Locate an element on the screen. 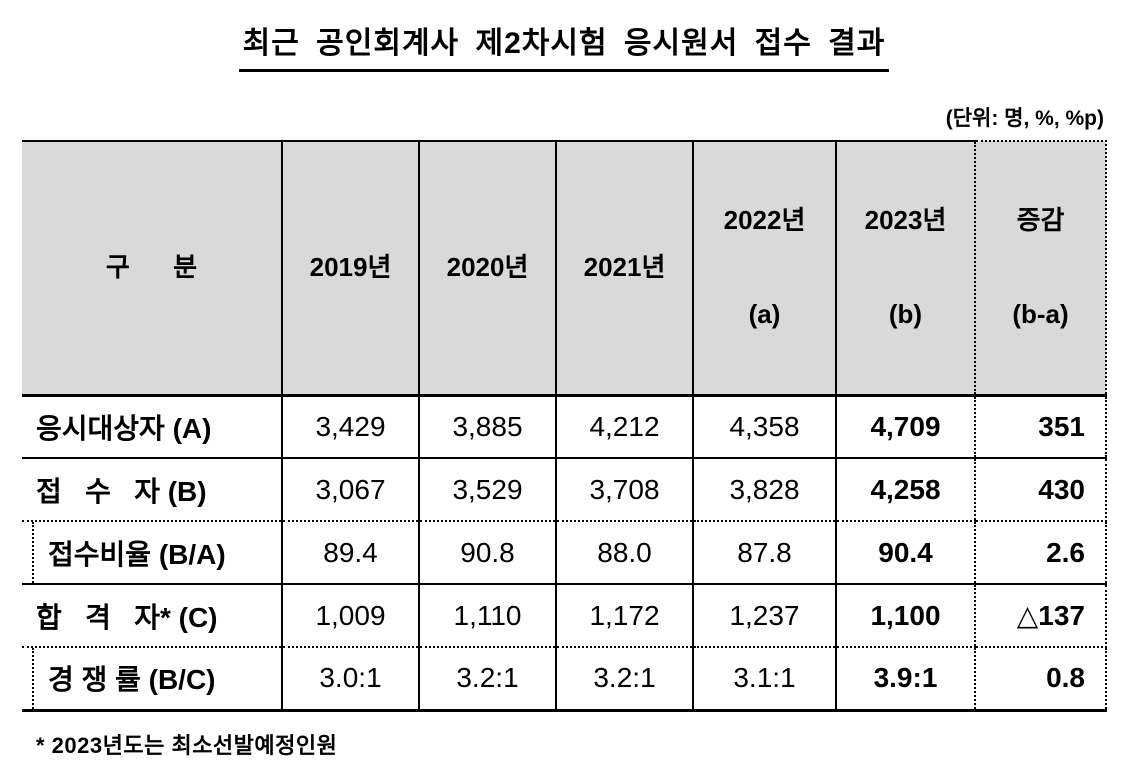 This screenshot has height=760, width=1128. cell-value: 3,529 is located at coordinates (487, 490).